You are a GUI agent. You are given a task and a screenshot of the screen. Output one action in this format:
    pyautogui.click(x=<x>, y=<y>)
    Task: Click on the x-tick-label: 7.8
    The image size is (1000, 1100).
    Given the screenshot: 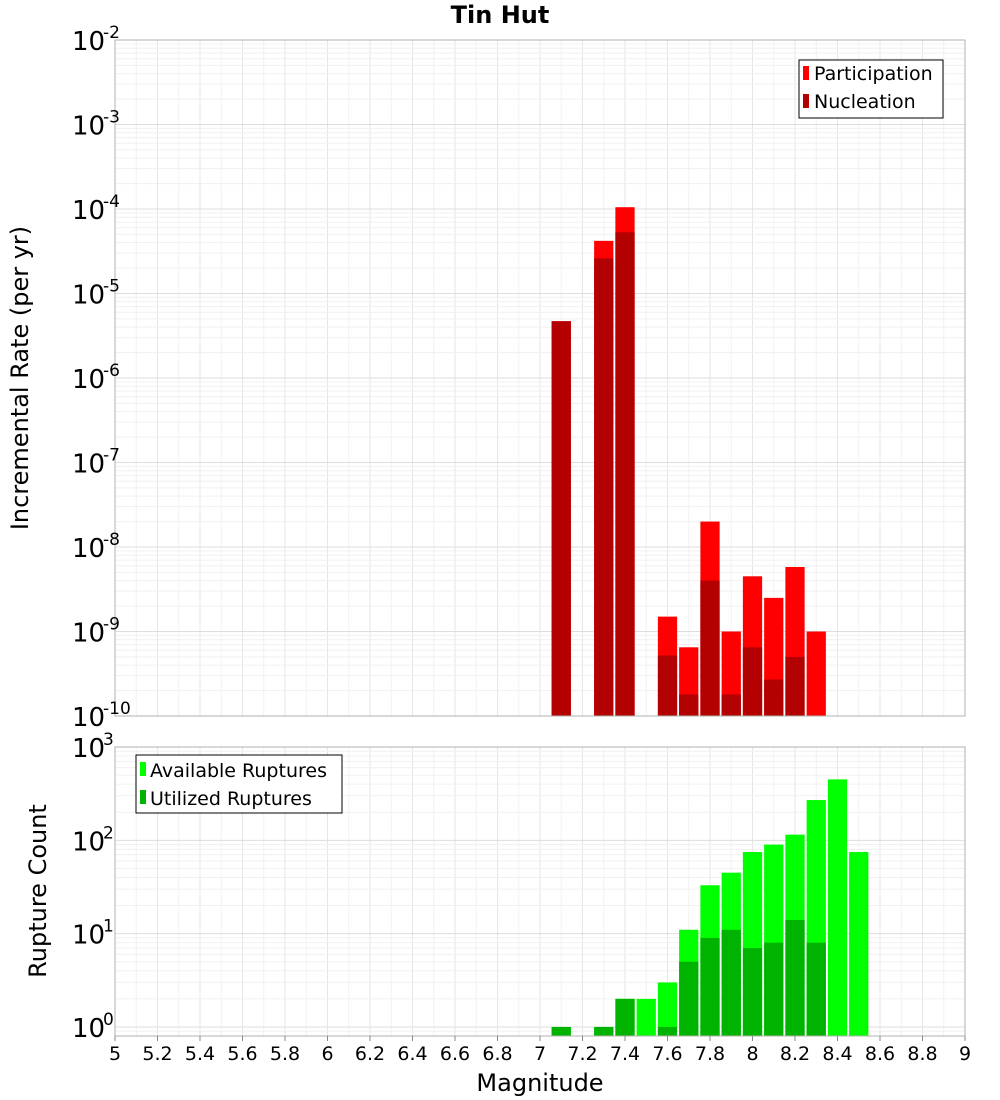 What is the action you would take?
    pyautogui.click(x=710, y=1054)
    